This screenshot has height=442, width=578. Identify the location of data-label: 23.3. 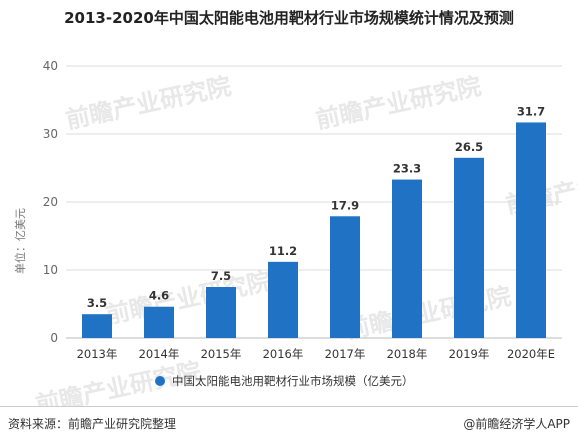
(407, 169).